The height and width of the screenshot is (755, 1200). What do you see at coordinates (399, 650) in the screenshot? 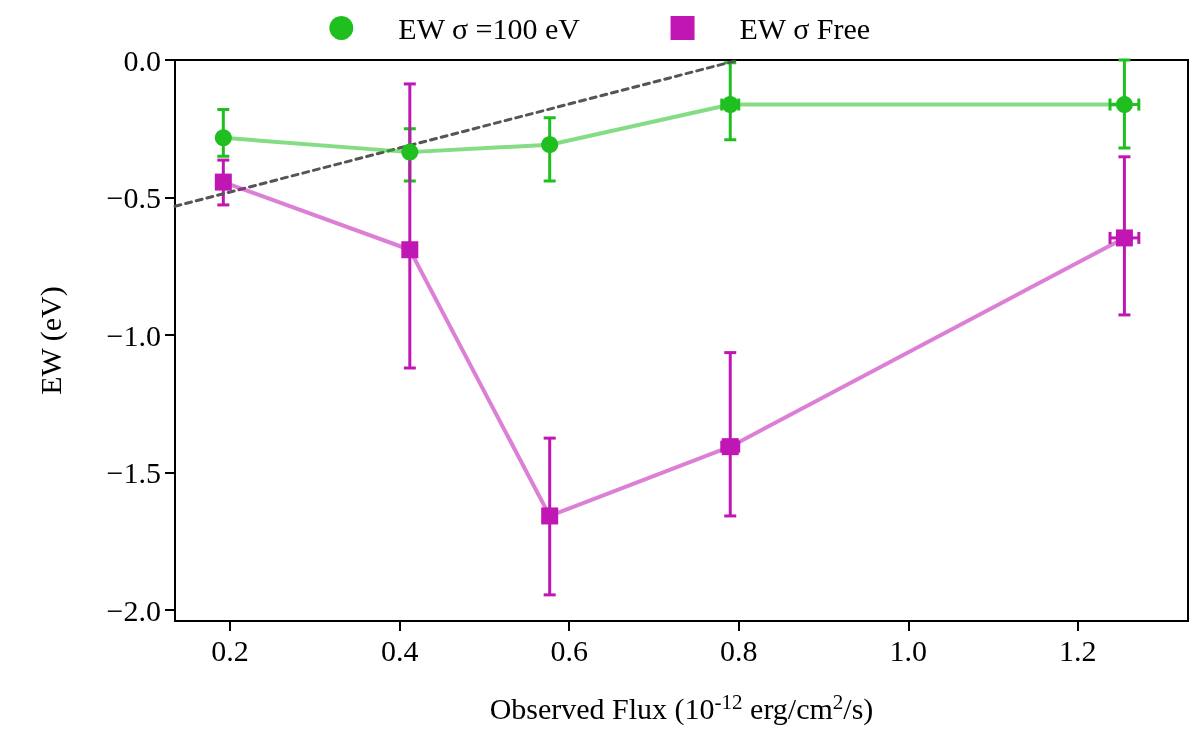
I see `x-tick-label: 0.4` at bounding box center [399, 650].